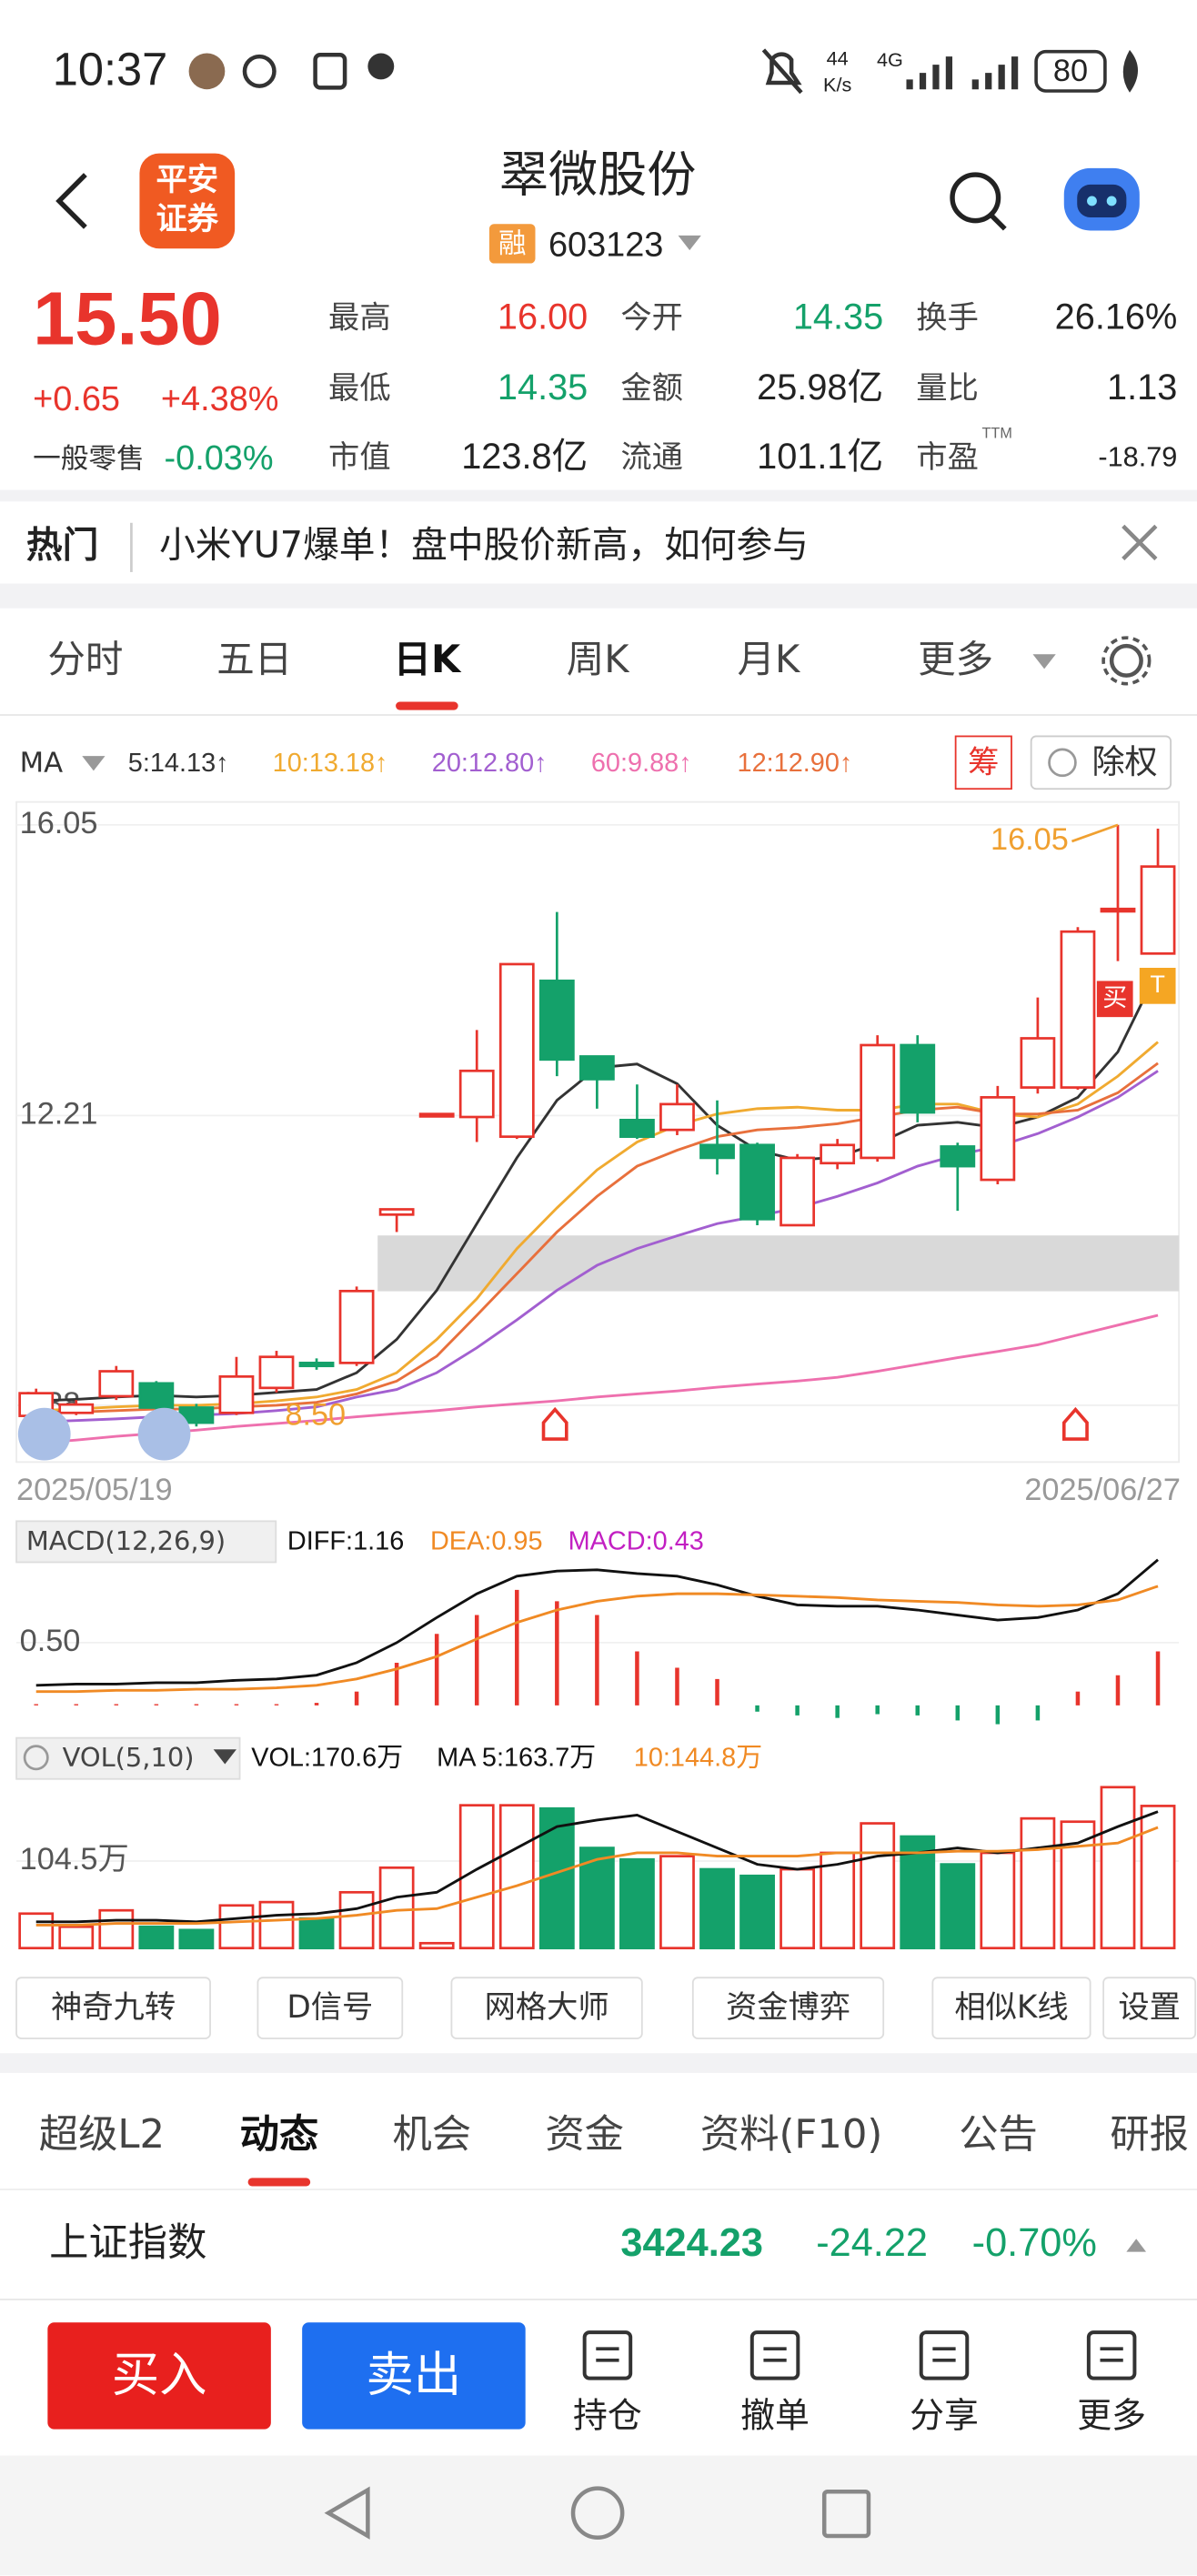 This screenshot has width=1197, height=2576. Describe the element at coordinates (975, 198) in the screenshot. I see `search-button` at that location.